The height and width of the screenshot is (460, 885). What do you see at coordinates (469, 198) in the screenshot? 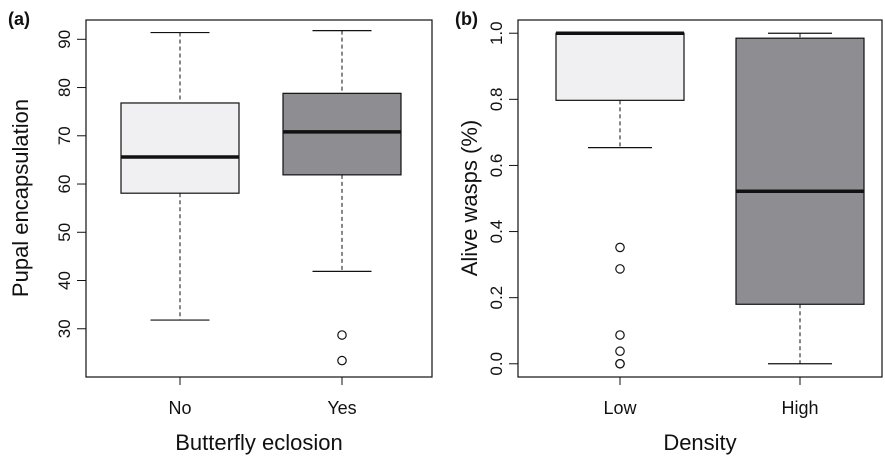
I see `y-axis-title: Alive wasps (%)` at bounding box center [469, 198].